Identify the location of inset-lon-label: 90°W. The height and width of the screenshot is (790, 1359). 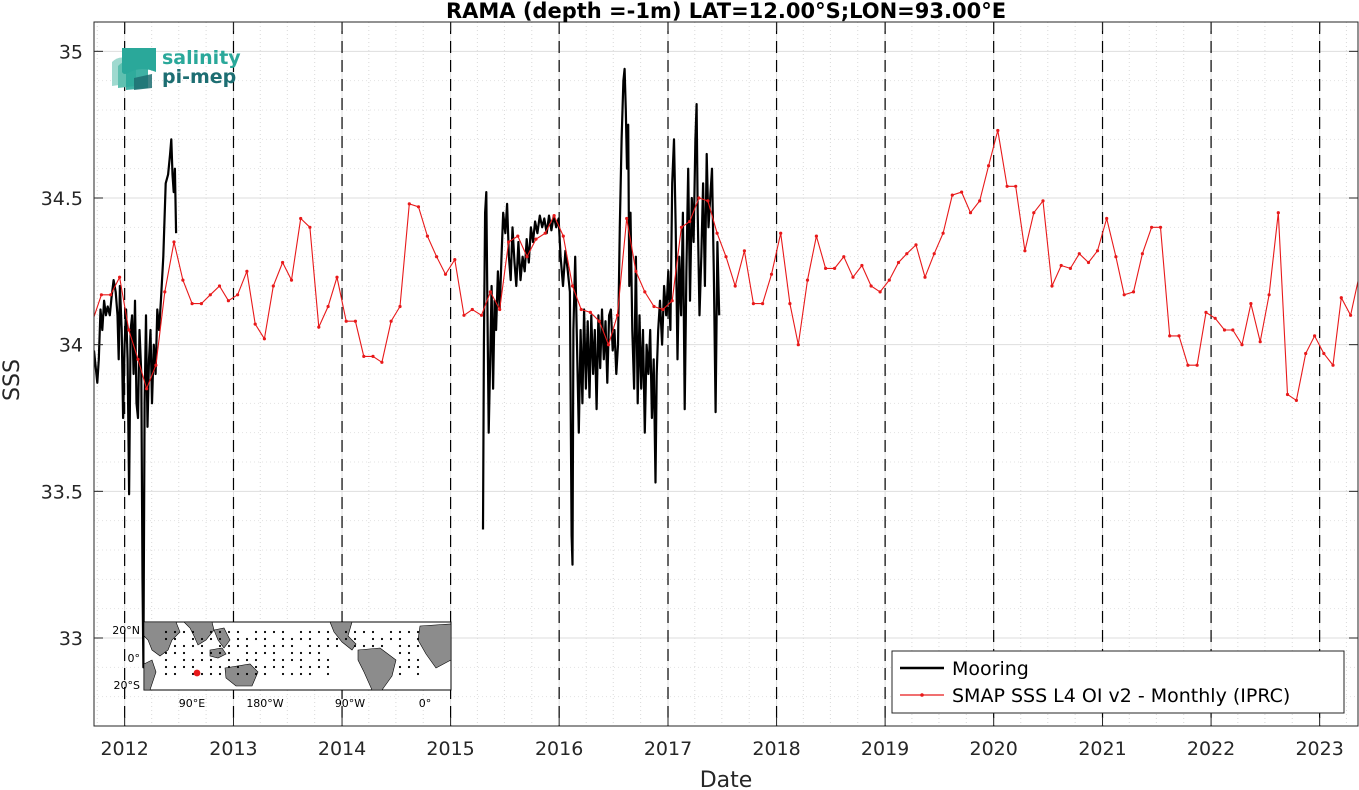
(350, 703).